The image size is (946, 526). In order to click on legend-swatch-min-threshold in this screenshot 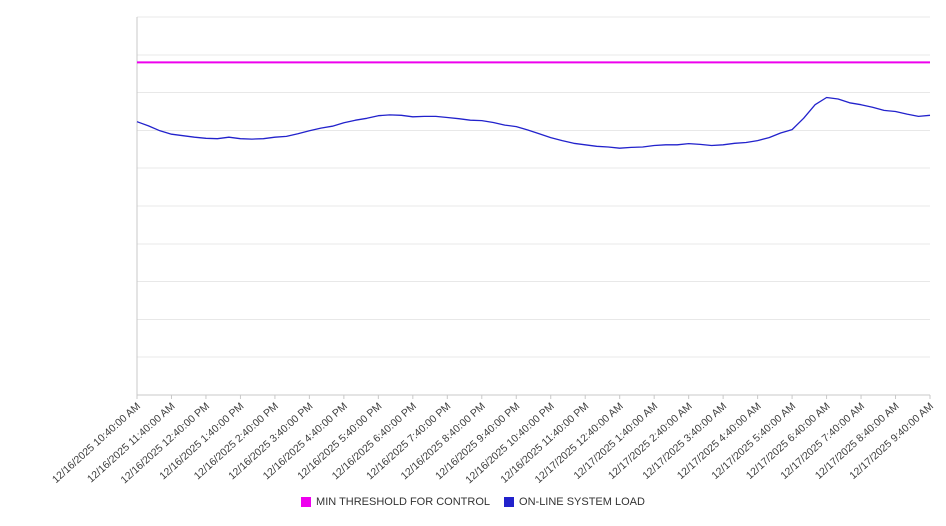, I will do `click(306, 502)`.